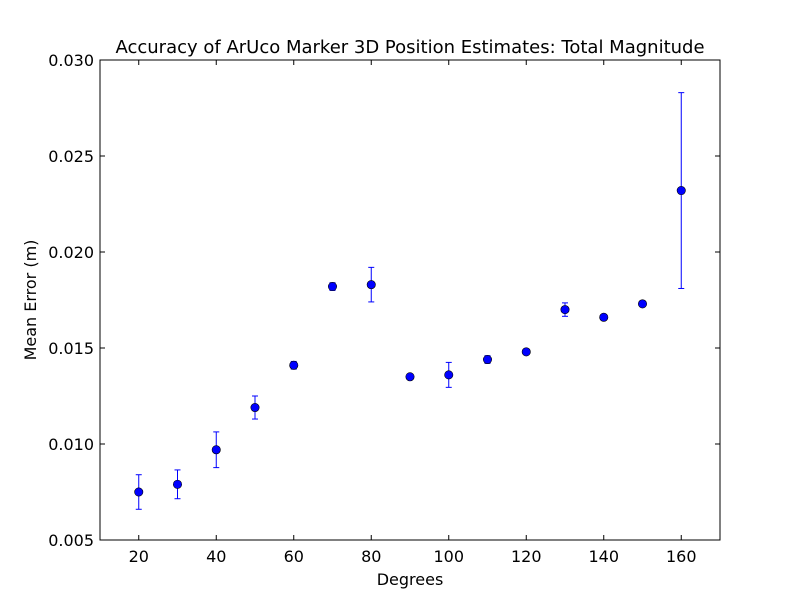 This screenshot has height=600, width=800. Describe the element at coordinates (30, 300) in the screenshot. I see `y-axis-label: Mean Error (m)` at that location.